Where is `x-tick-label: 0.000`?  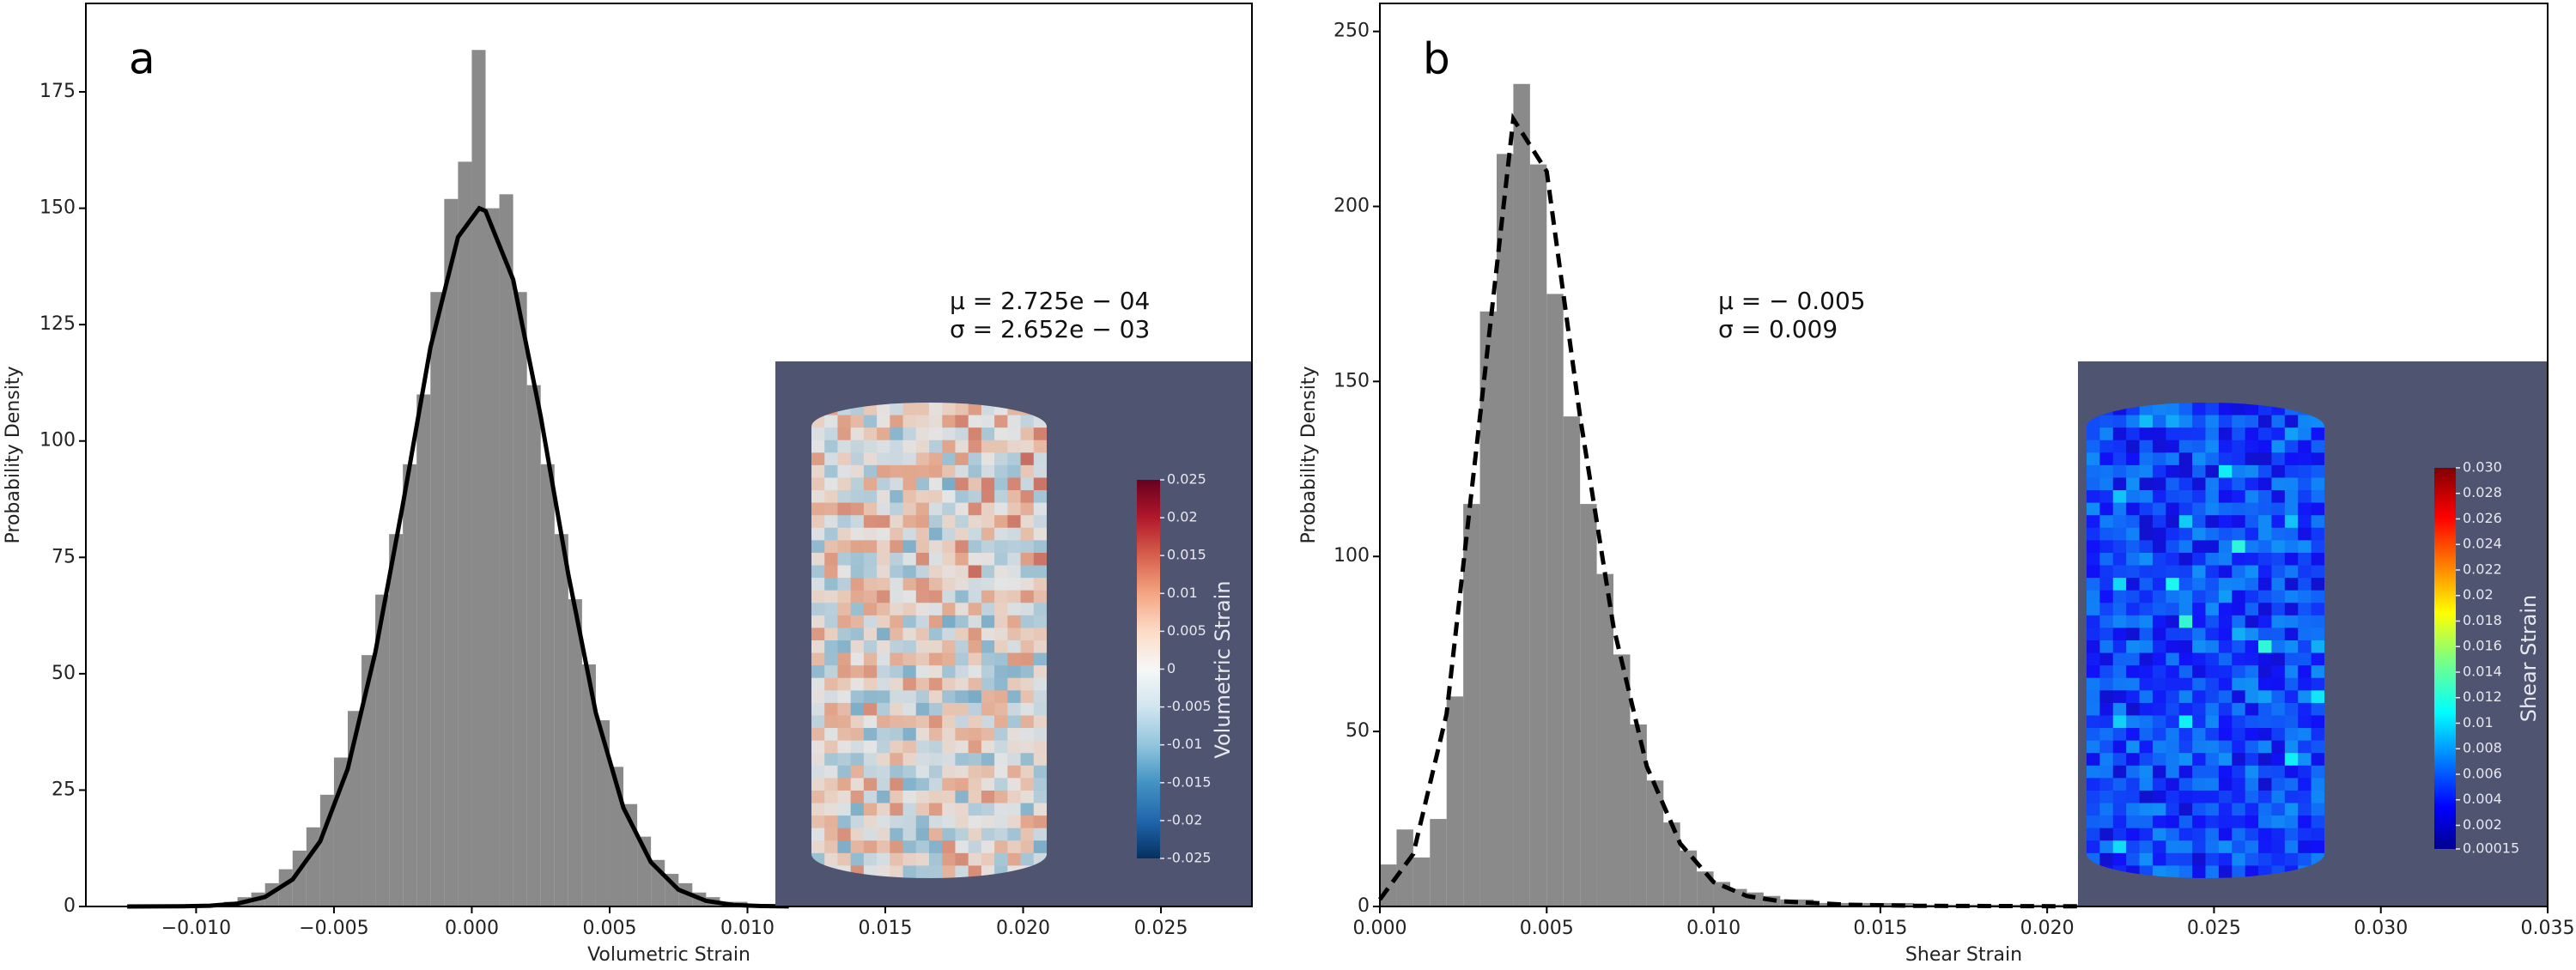 x-tick-label: 0.000 is located at coordinates (472, 929).